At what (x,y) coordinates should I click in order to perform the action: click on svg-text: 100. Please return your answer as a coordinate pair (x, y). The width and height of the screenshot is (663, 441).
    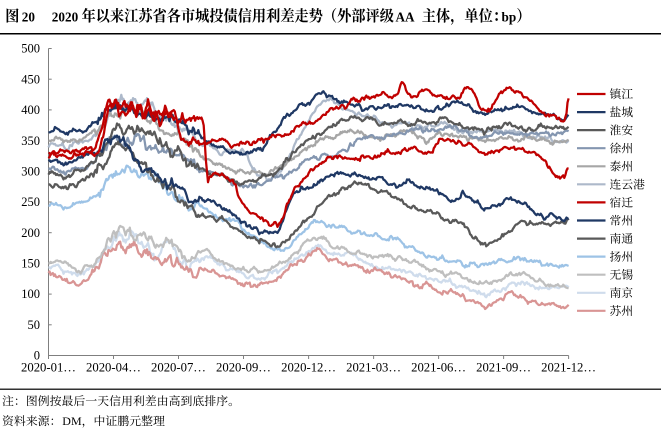
    Looking at the image, I should click on (30, 294).